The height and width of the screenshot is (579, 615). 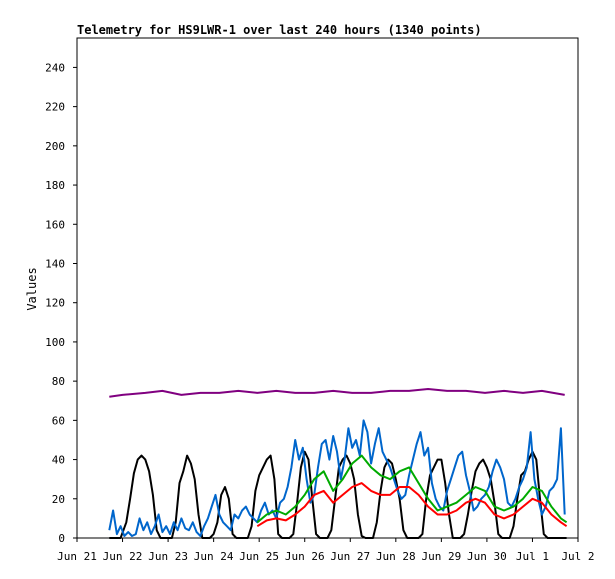 What do you see at coordinates (61, 538) in the screenshot?
I see `y-tick-label: 0` at bounding box center [61, 538].